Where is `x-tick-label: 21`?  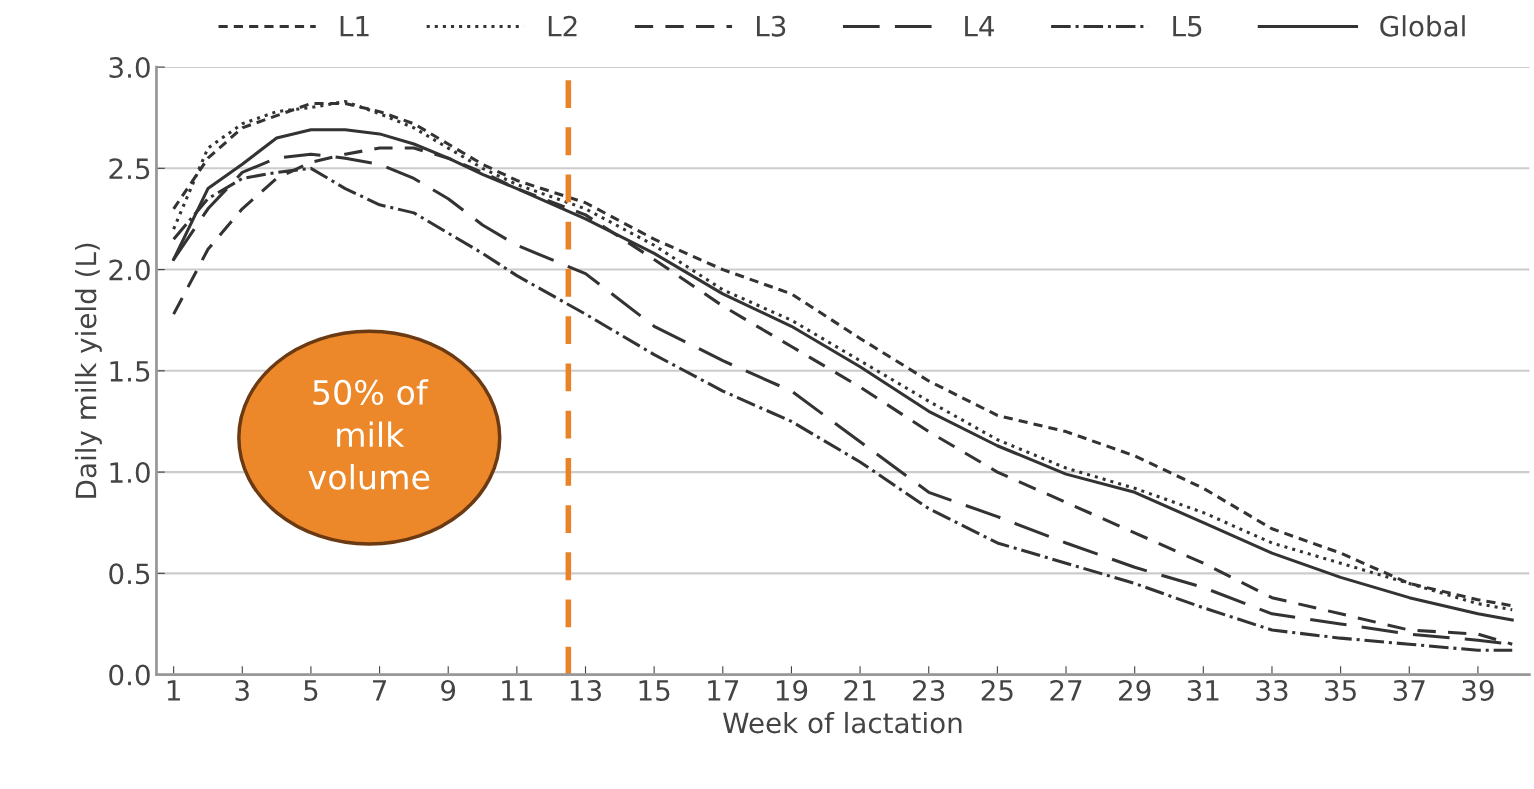
x-tick-label: 21 is located at coordinates (860, 690).